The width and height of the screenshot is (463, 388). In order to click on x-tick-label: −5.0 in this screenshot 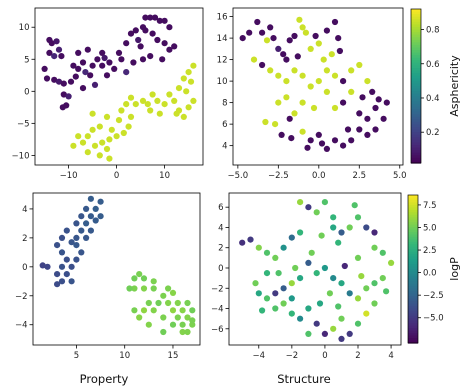, I will do `click(238, 176)`.